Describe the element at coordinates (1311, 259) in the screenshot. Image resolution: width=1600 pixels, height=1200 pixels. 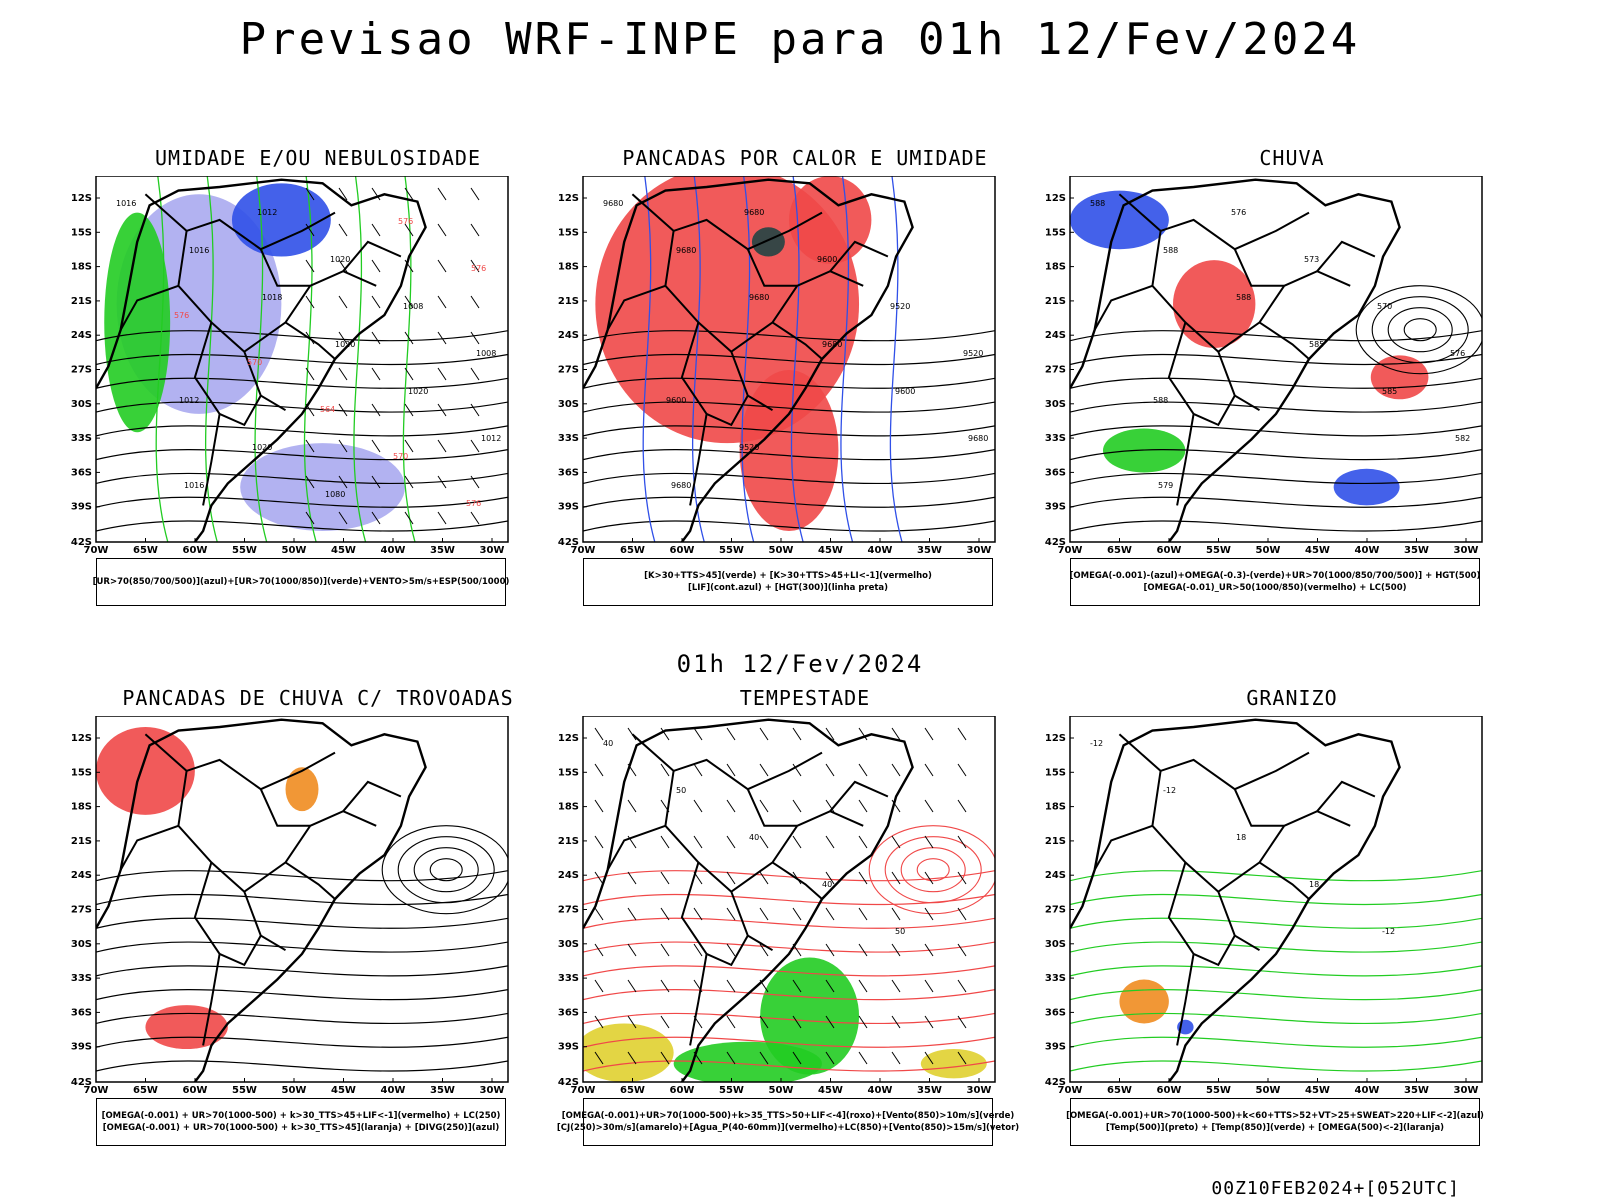
I see `contour-label: 573` at that location.